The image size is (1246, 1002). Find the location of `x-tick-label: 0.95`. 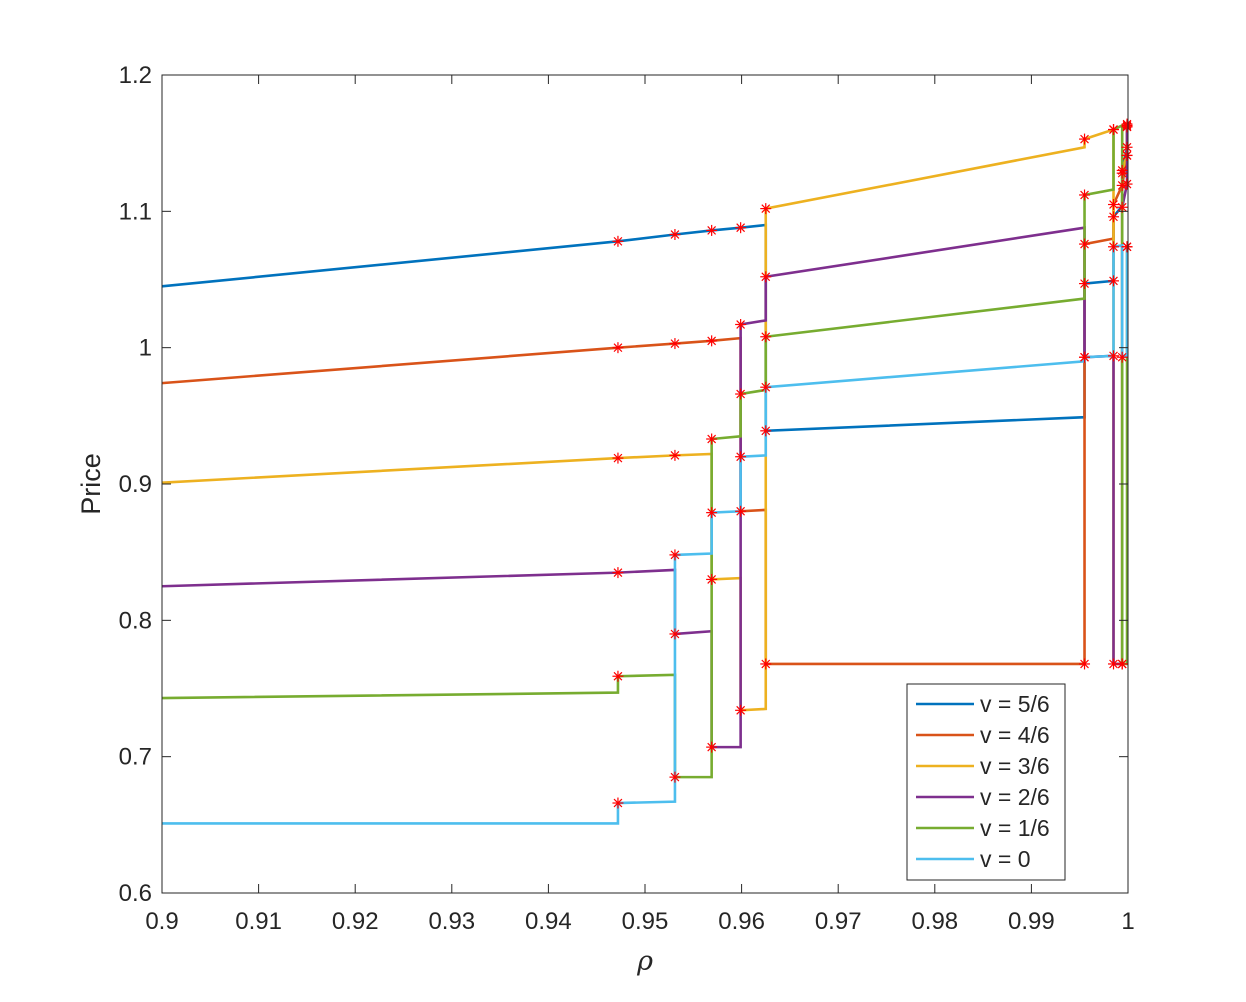

x-tick-label: 0.95 is located at coordinates (645, 921).